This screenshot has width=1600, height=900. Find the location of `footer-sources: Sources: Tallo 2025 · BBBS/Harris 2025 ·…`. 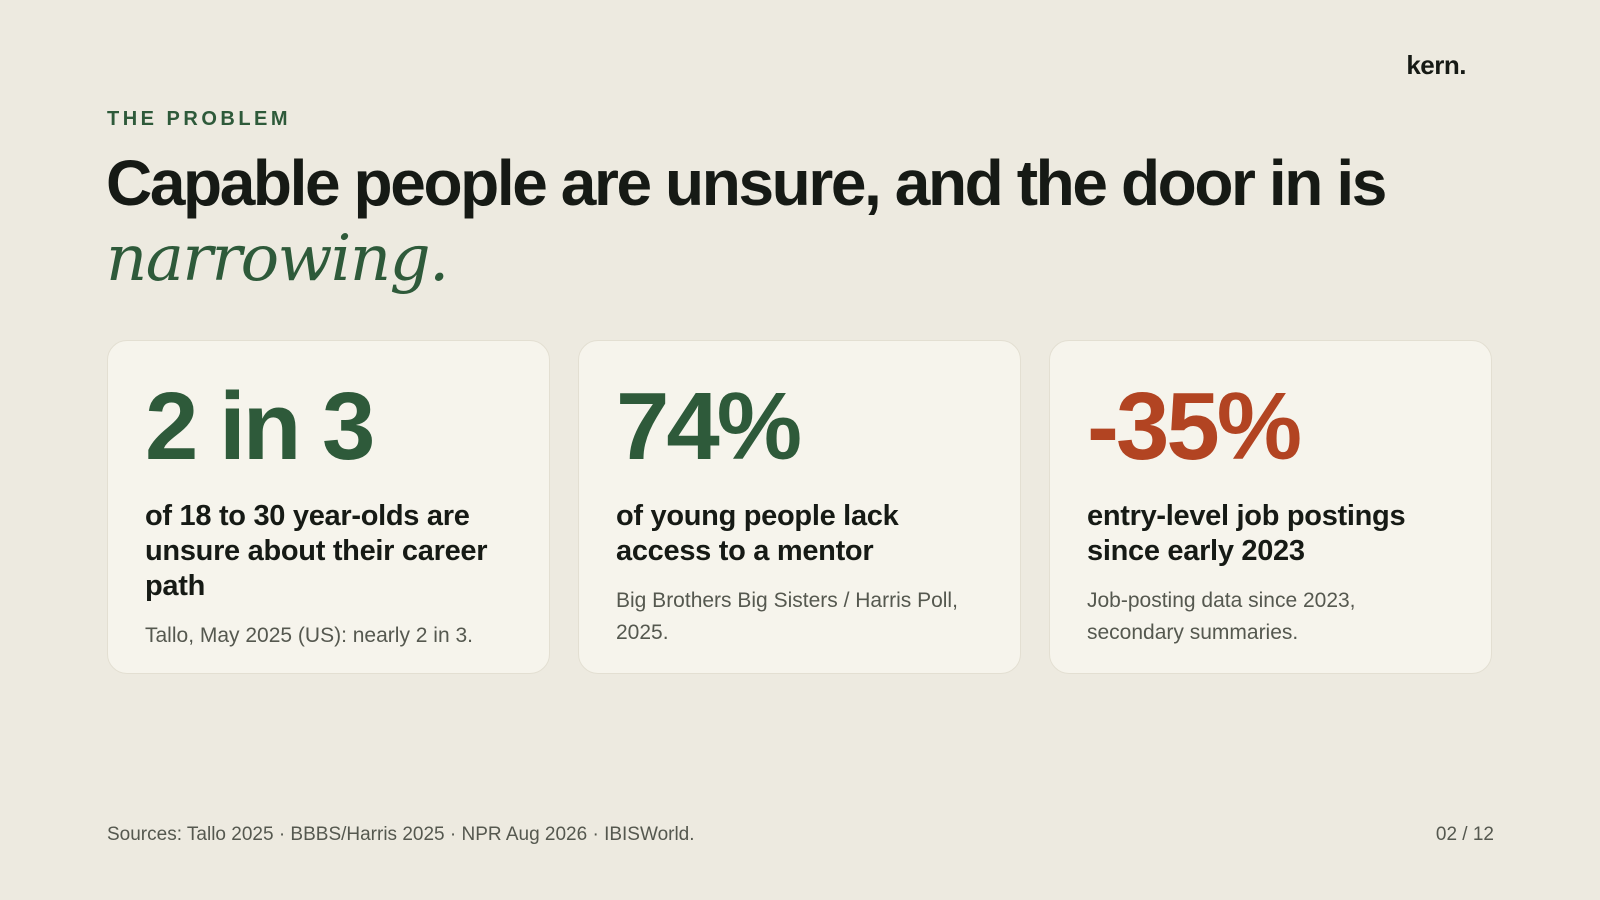

footer-sources: Sources: Tallo 2025 · BBBS/Harris 2025 ·… is located at coordinates (401, 834).